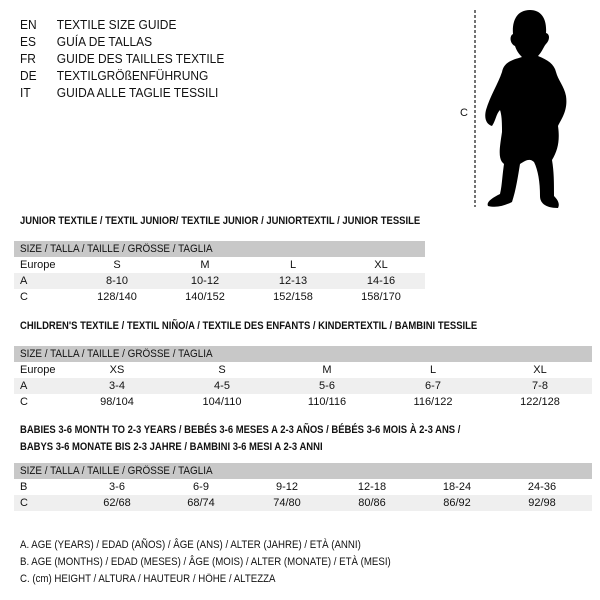 The height and width of the screenshot is (600, 600). What do you see at coordinates (464, 113) in the screenshot?
I see `measure-label: C` at bounding box center [464, 113].